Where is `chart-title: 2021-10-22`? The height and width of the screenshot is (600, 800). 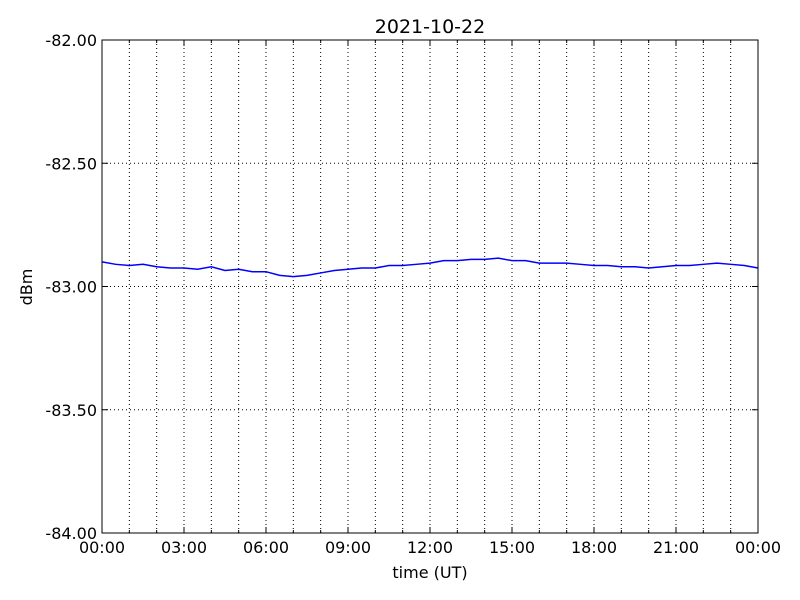
chart-title: 2021-10-22 is located at coordinates (430, 27).